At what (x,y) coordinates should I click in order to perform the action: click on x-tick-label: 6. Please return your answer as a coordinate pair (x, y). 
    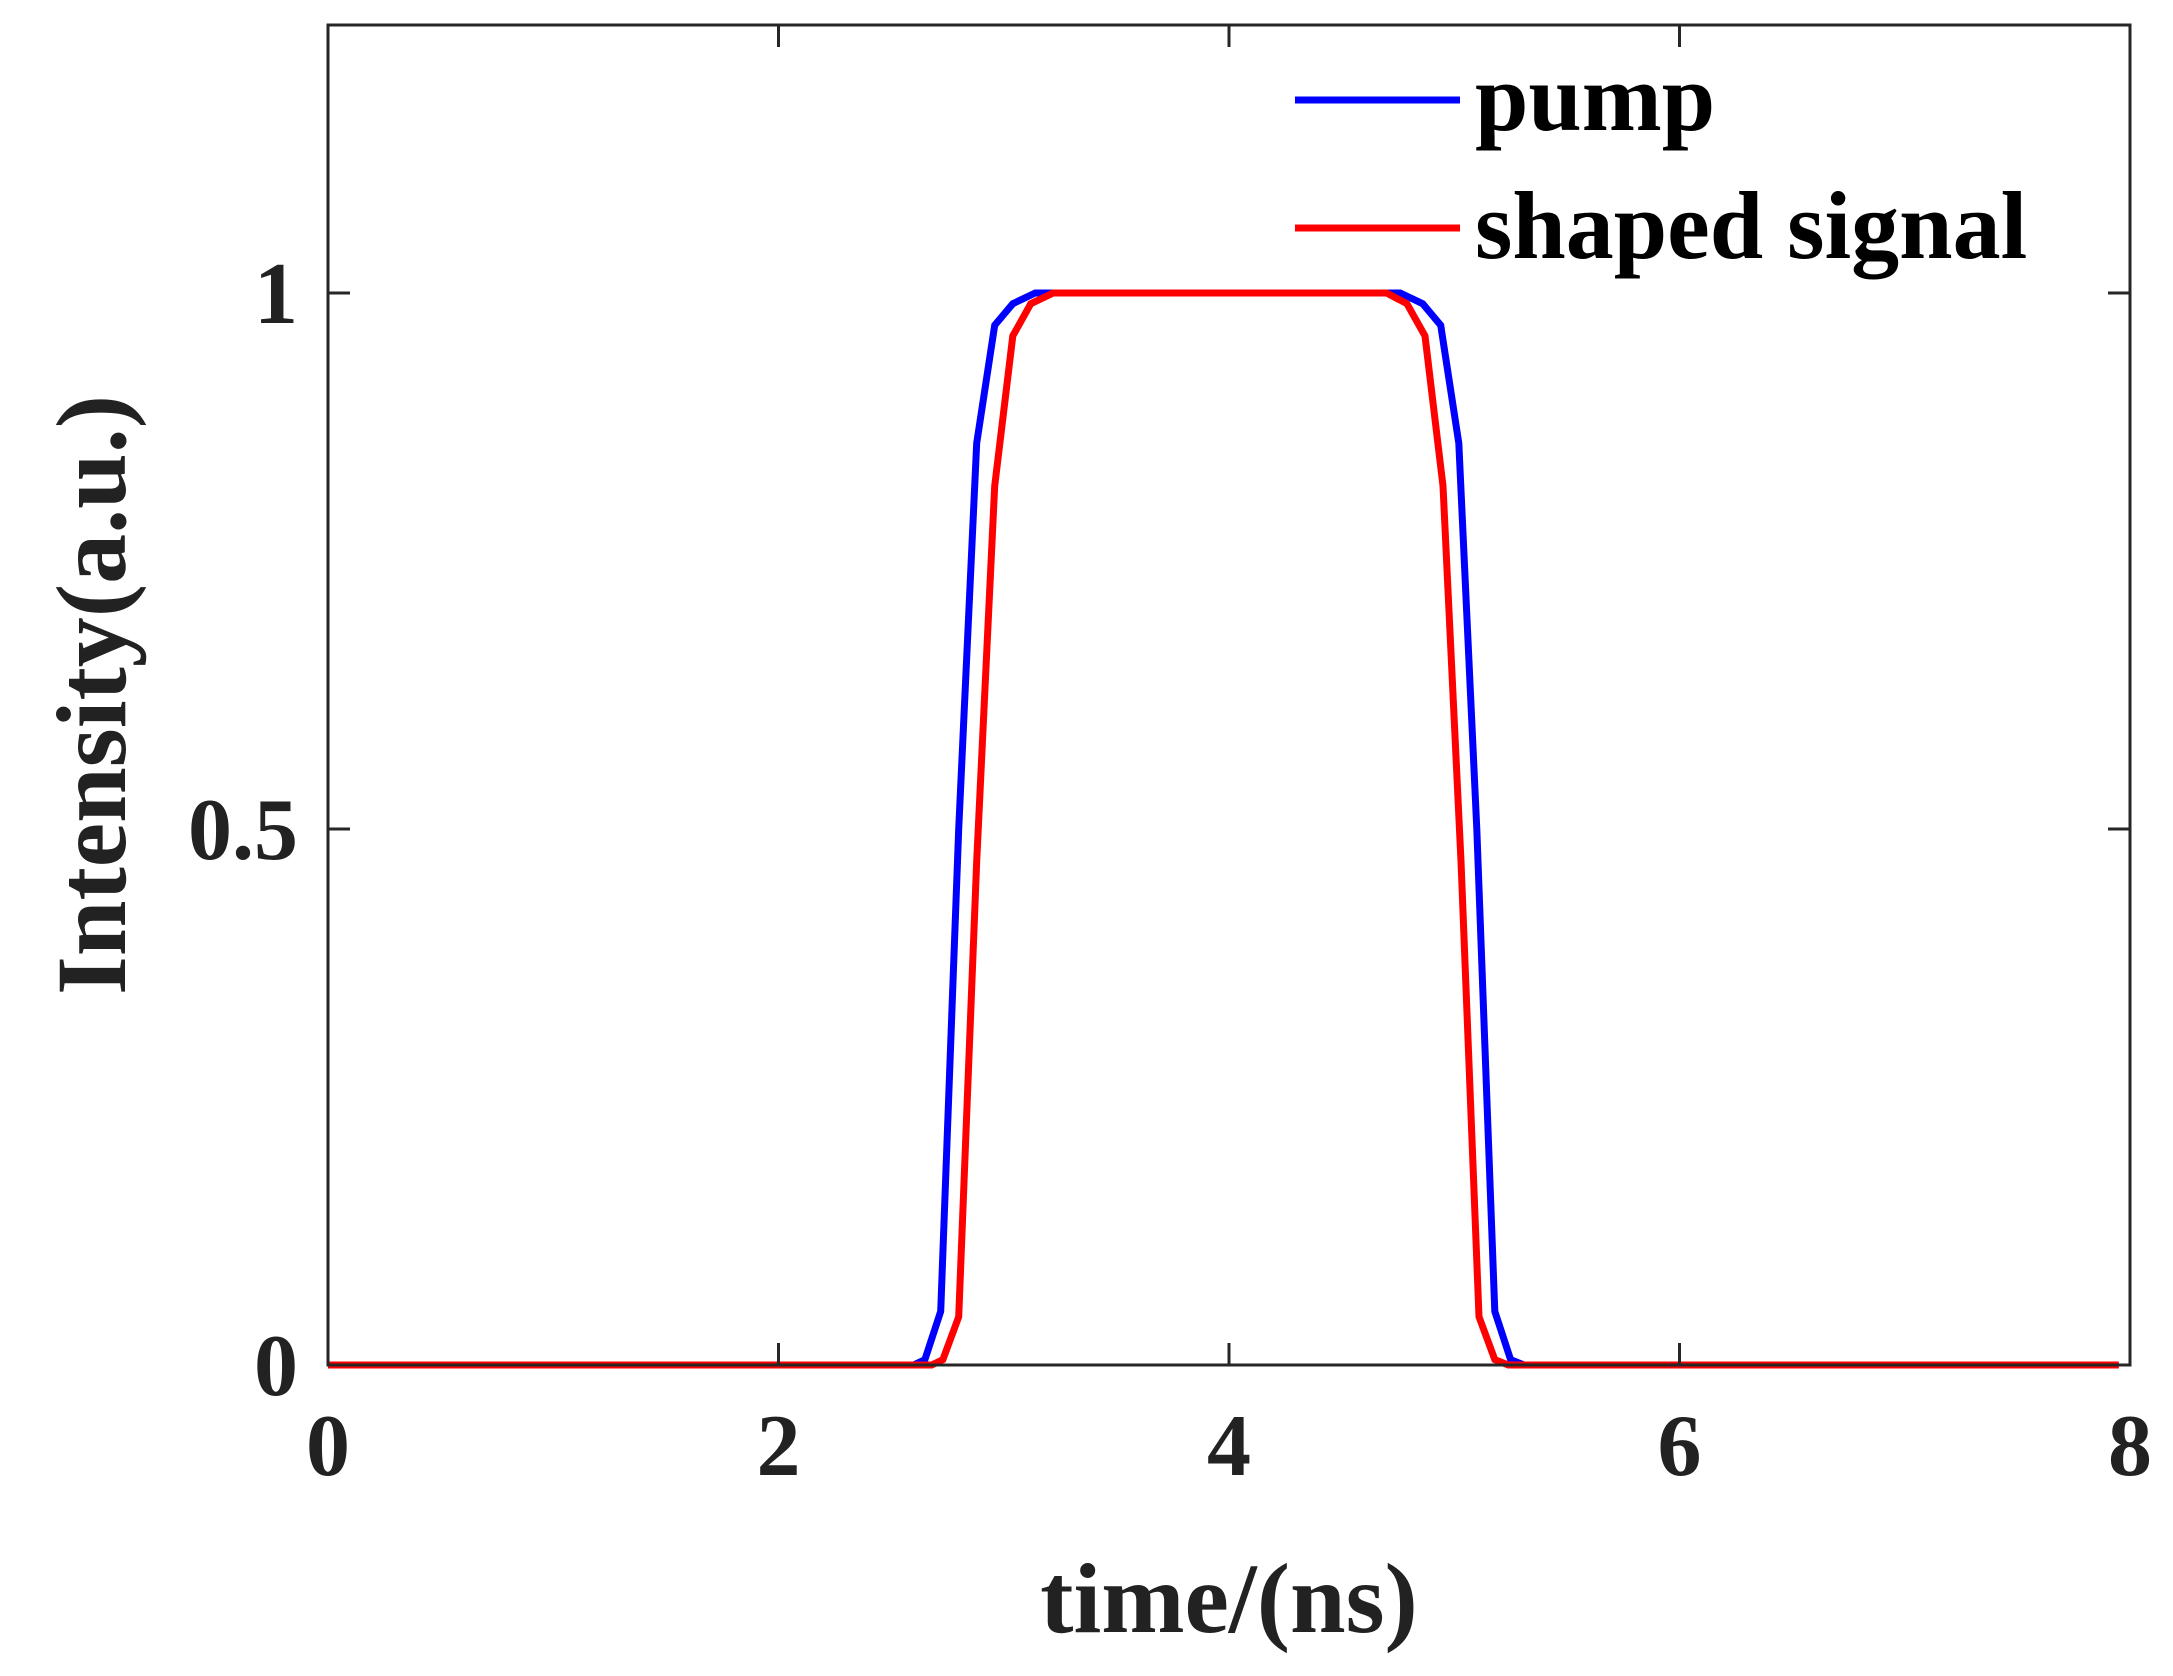
    Looking at the image, I should click on (1680, 1446).